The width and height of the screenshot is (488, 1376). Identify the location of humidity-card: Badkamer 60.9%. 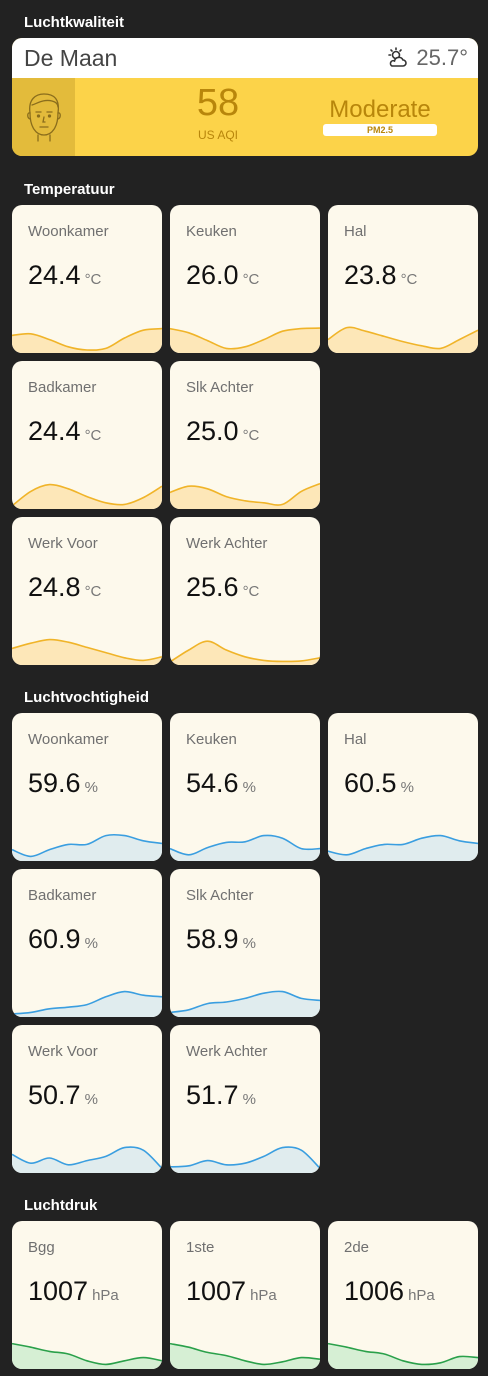
(87, 943).